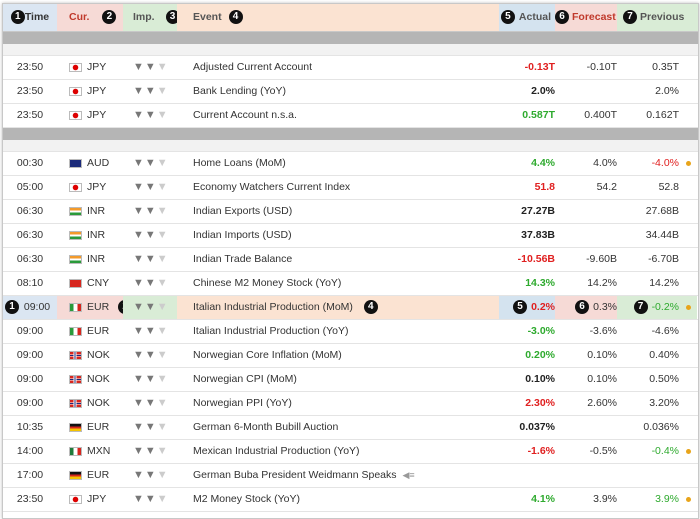  I want to click on table-row: 23:50 JPY ▼▼▼ Bank Lending (YoY) 2.0% 2., so click(350, 92).